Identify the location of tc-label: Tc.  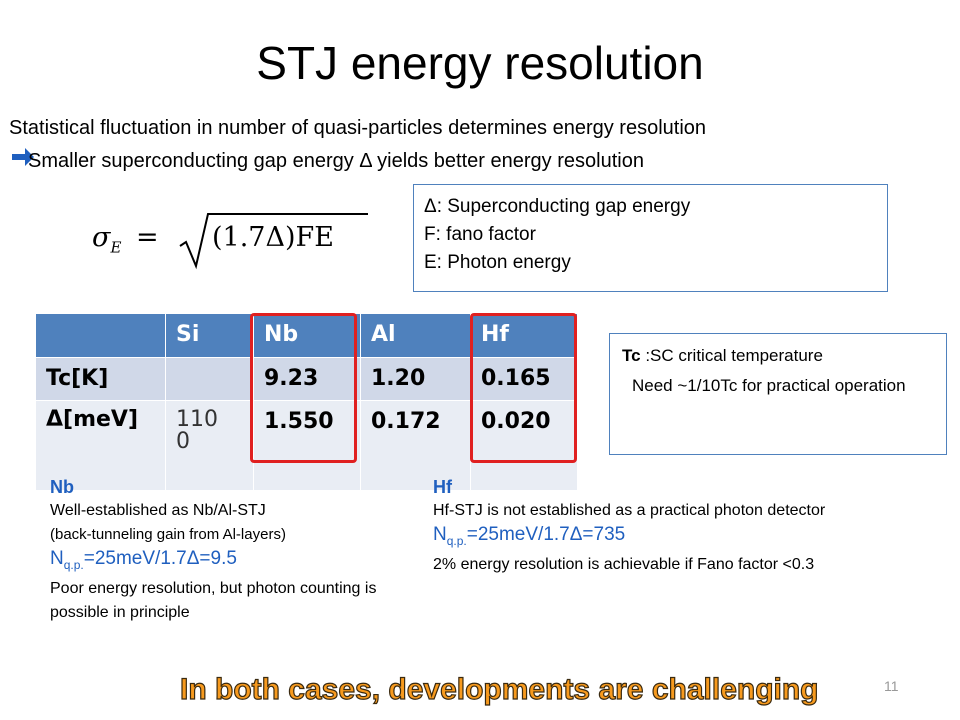
(631, 355).